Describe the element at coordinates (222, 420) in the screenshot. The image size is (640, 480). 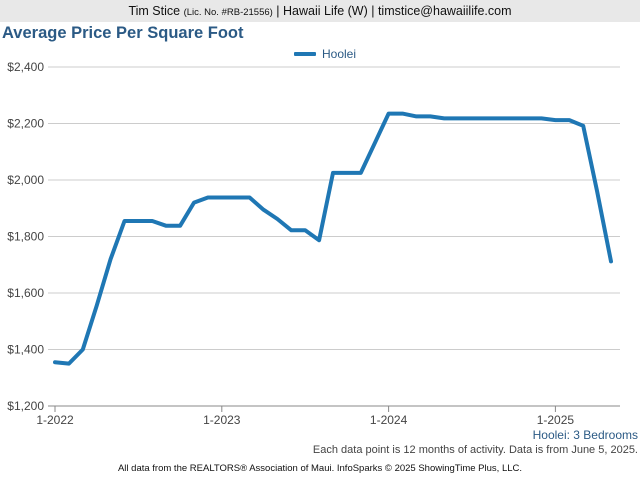
I see `x-tick-label: 1-2023` at that location.